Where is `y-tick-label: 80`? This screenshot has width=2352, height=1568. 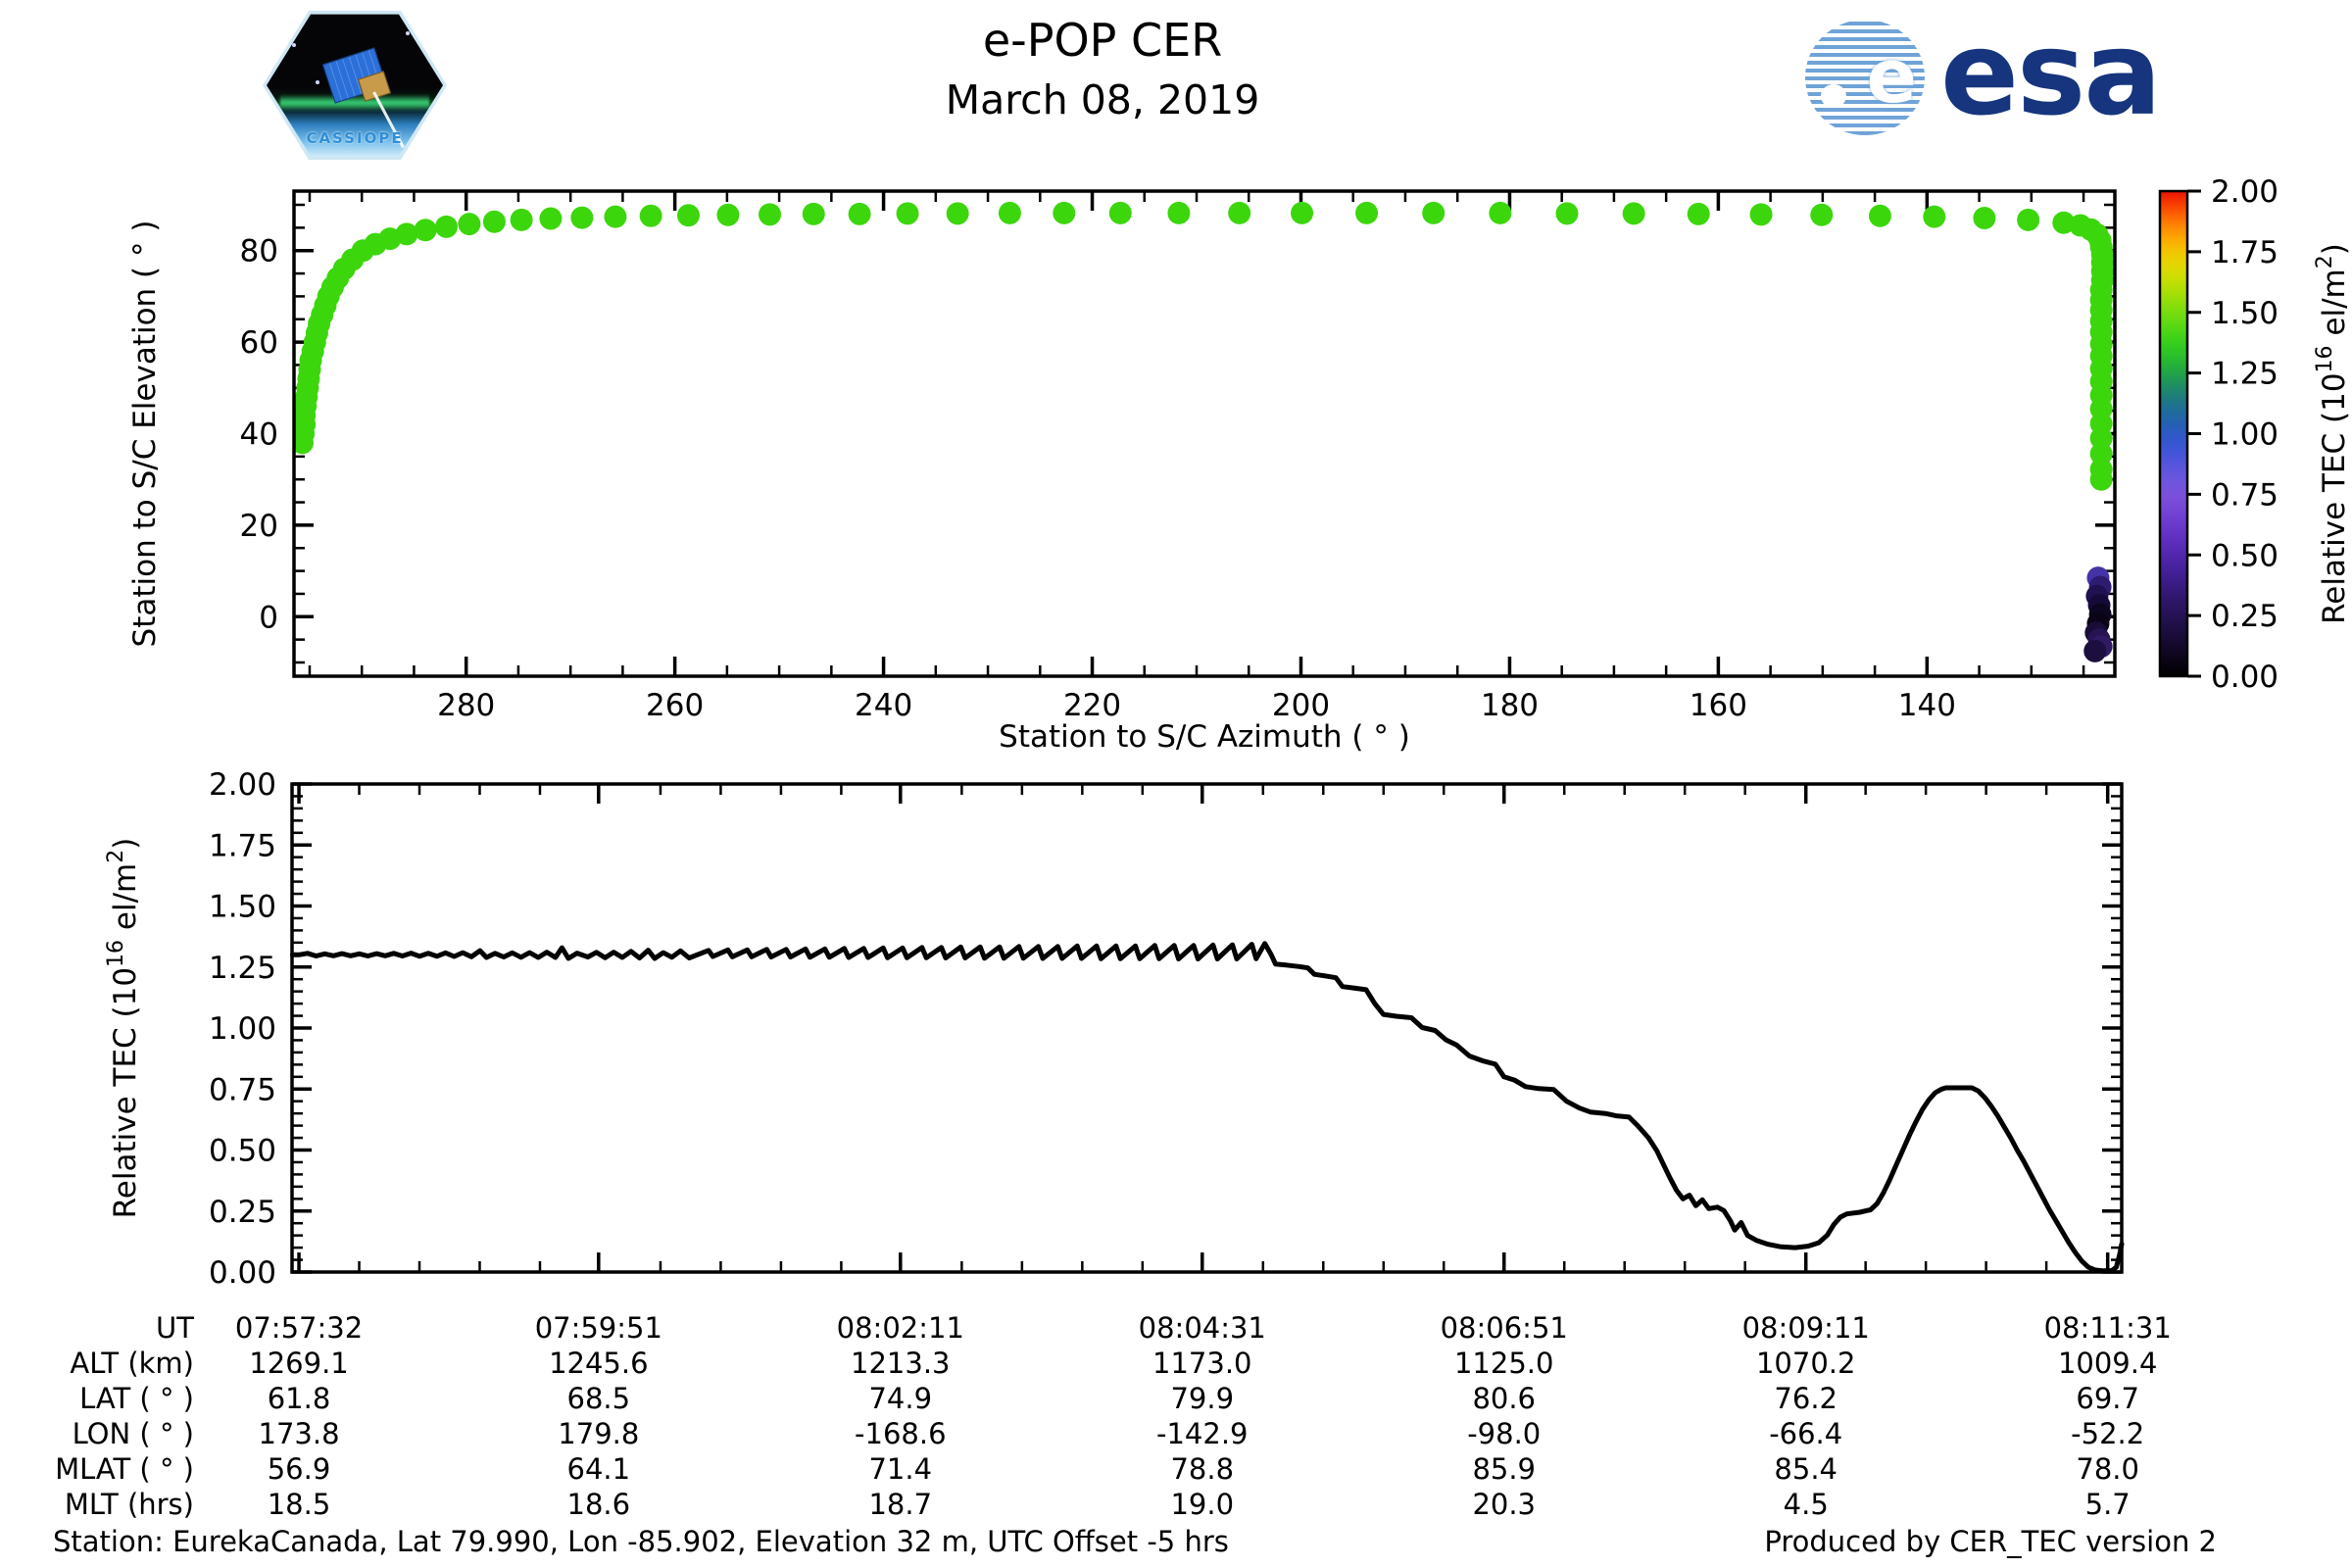 y-tick-label: 80 is located at coordinates (259, 252).